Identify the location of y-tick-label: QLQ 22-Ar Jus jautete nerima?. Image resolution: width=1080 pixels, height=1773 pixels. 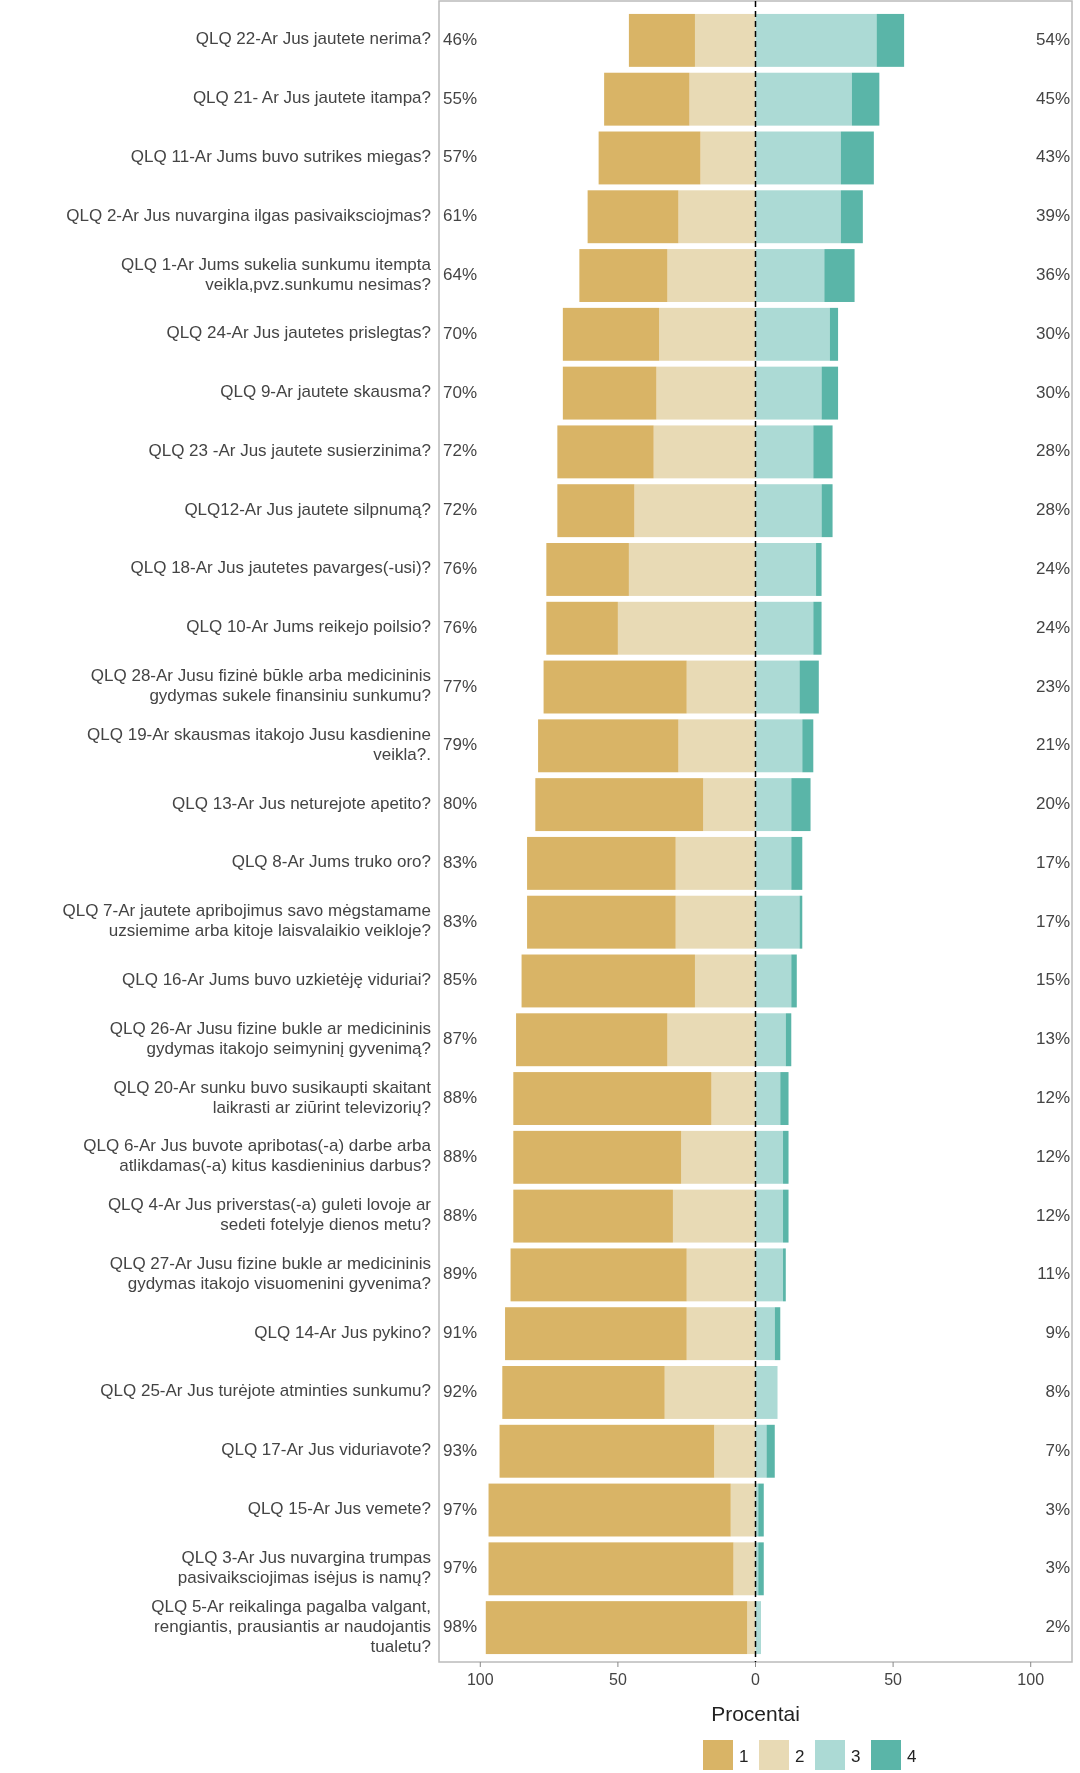
(313, 39).